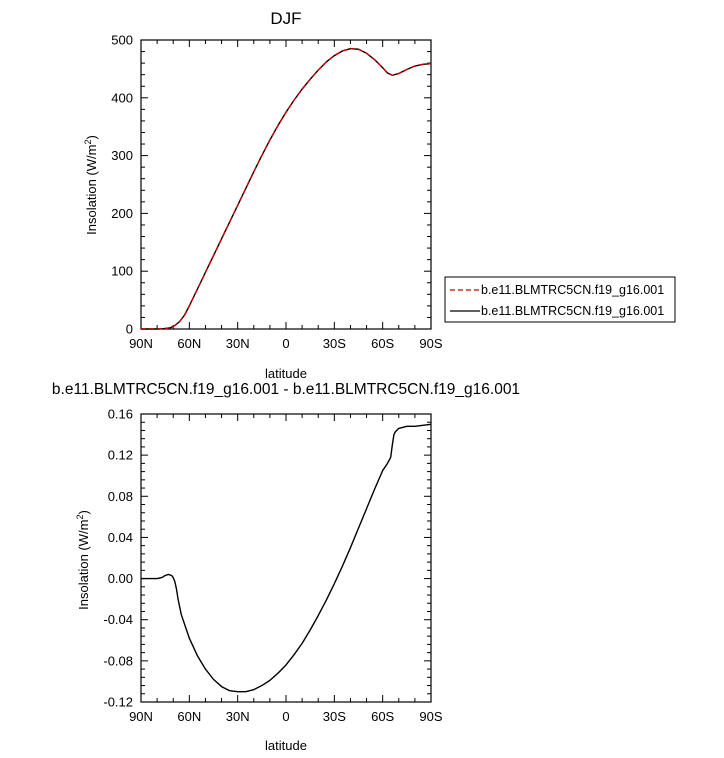 Image resolution: width=724 pixels, height=758 pixels. I want to click on bottom-y-tick-label: 0.16, so click(120, 414).